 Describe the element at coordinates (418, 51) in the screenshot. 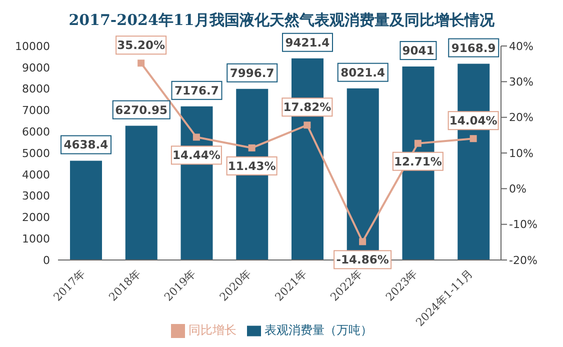

I see `data-label: 9041` at that location.